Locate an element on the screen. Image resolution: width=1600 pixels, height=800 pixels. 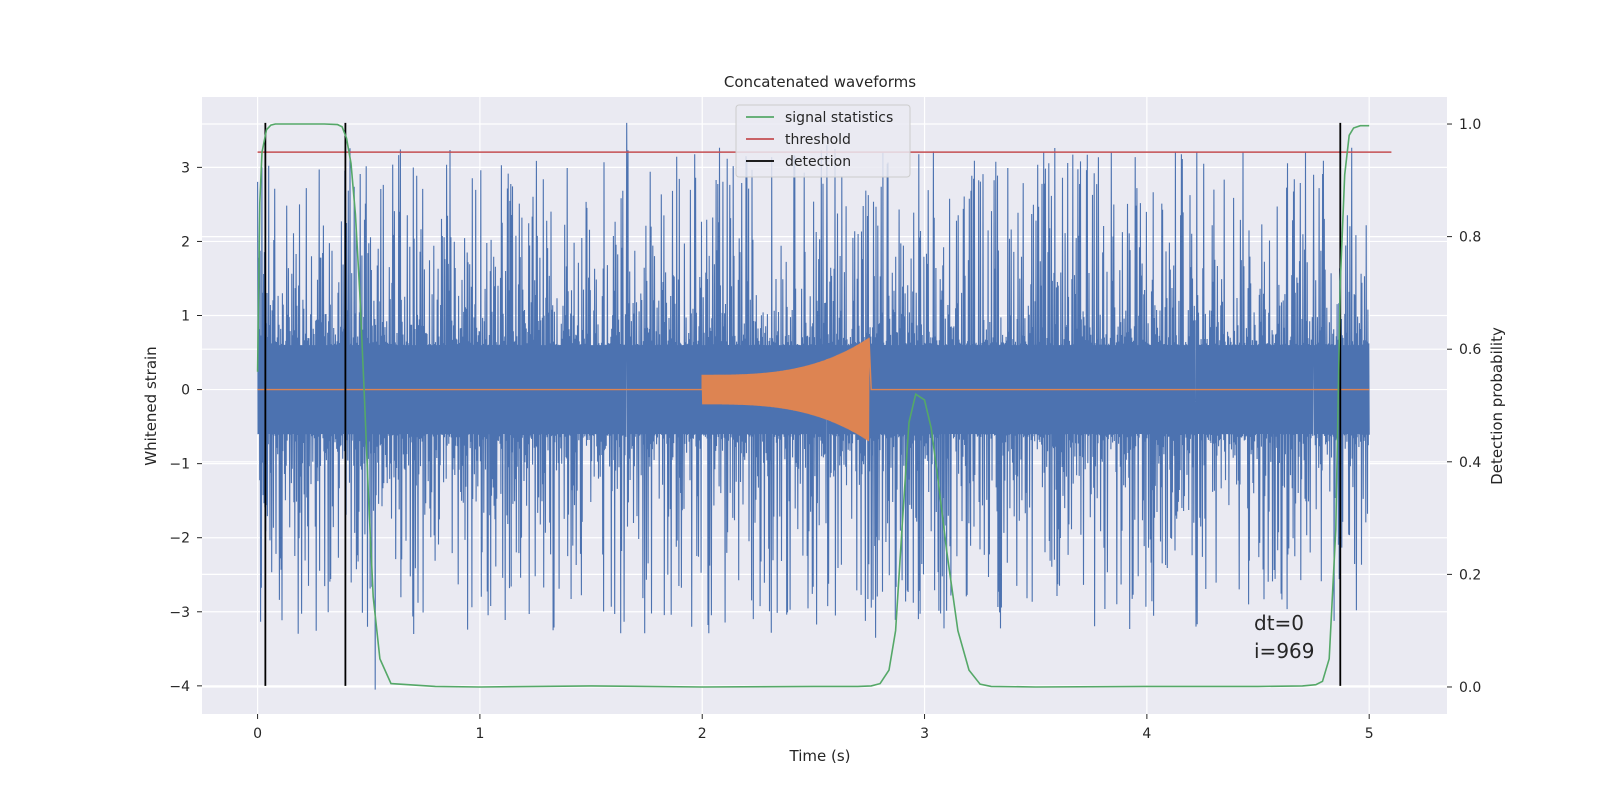
y2-tick-label: 1.0 is located at coordinates (1470, 125).